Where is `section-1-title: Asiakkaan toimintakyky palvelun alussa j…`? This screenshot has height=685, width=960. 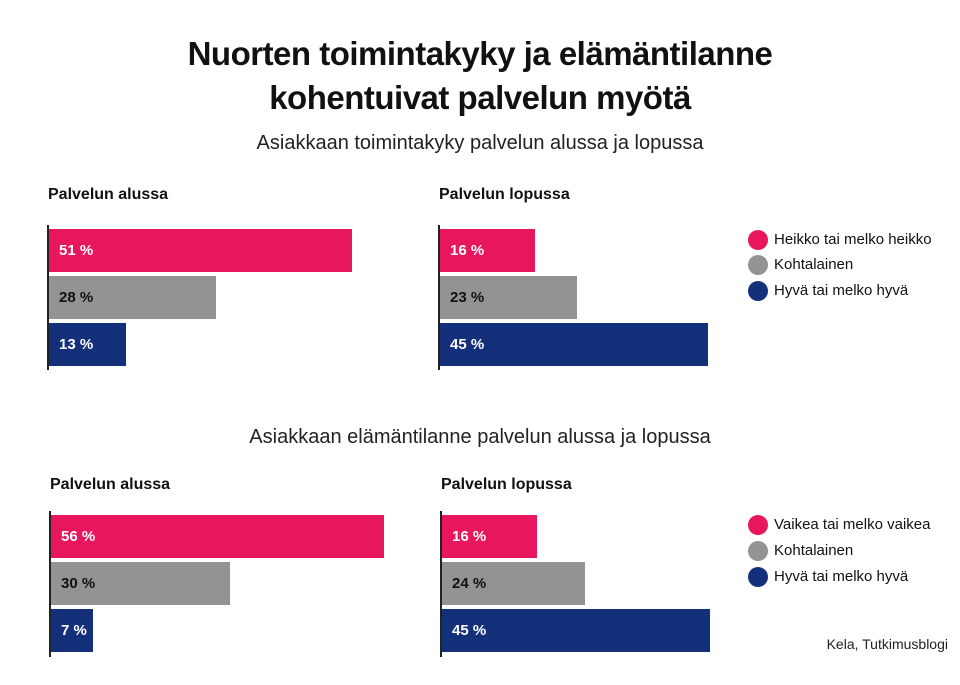 section-1-title: Asiakkaan toimintakyky palvelun alussa j… is located at coordinates (480, 143).